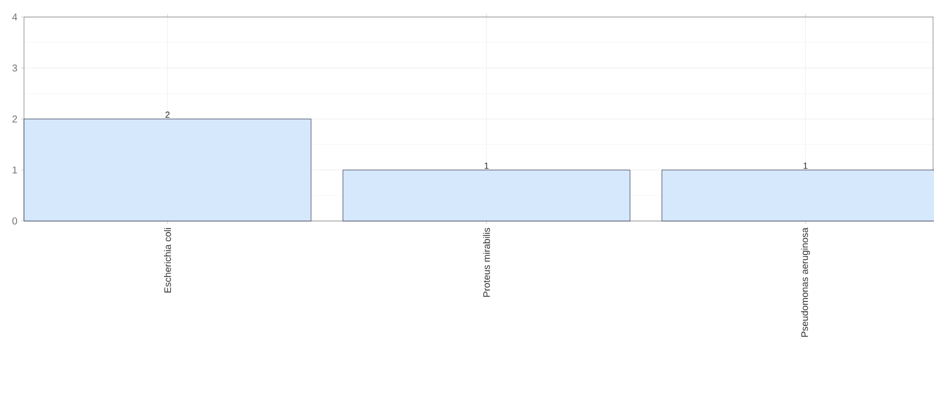  What do you see at coordinates (15, 221) in the screenshot?
I see `y-tick-label: 0` at bounding box center [15, 221].